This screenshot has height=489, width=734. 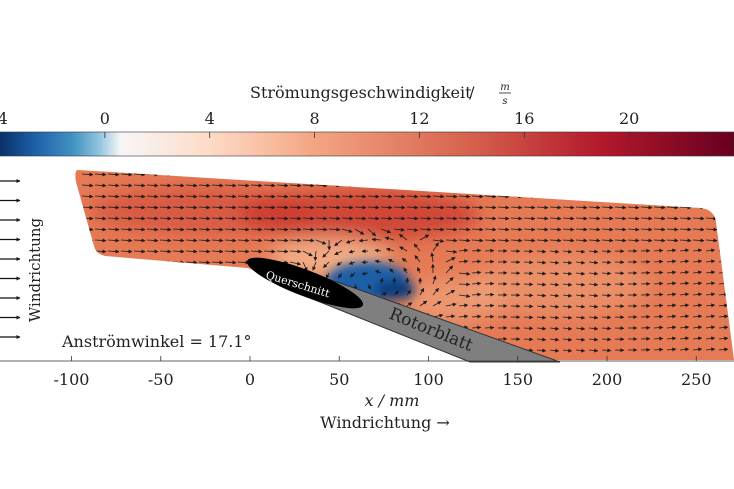 I want to click on colorbar-tick-label: 4, so click(x=210, y=118).